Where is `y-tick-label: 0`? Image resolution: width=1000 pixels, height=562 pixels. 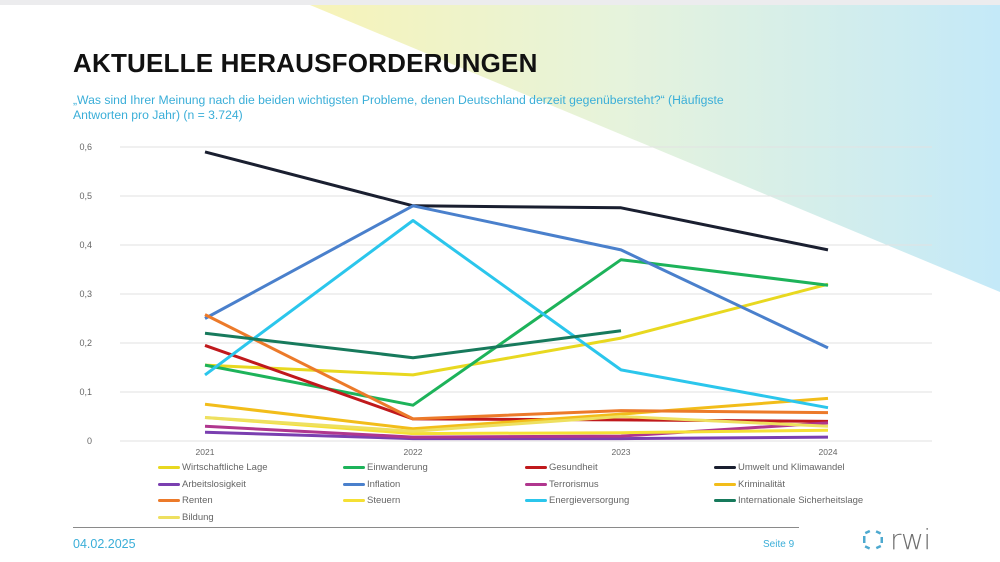
y-tick-label: 0 is located at coordinates (89, 441).